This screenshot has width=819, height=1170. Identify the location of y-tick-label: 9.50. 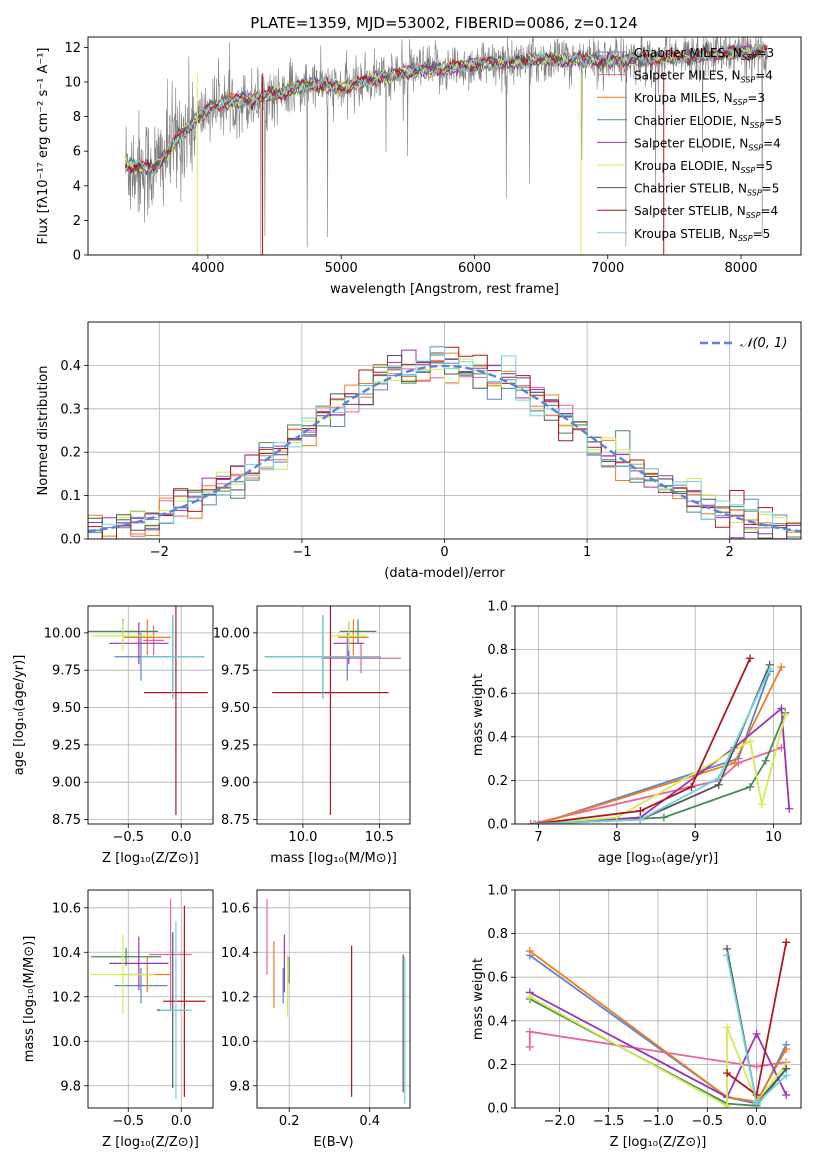
(66, 708).